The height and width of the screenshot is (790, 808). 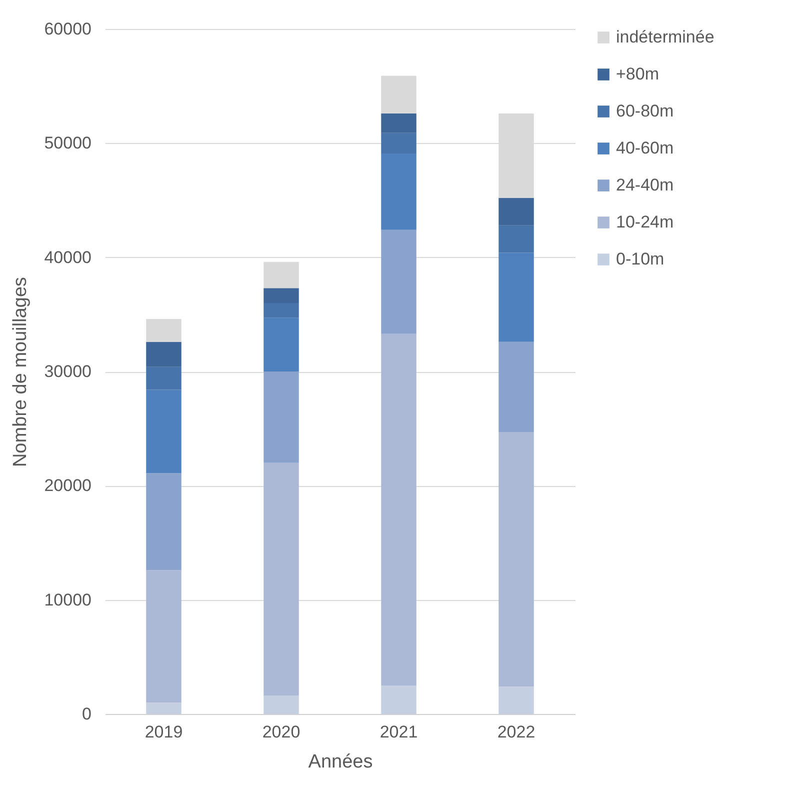 I want to click on y-tick-label: 40000, so click(x=68, y=257).